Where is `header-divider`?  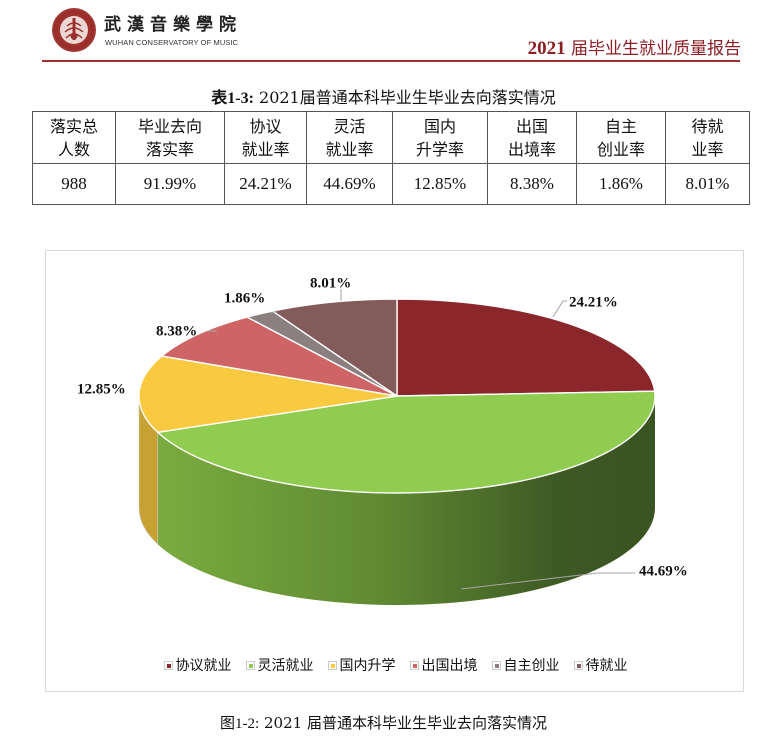
header-divider is located at coordinates (391, 61).